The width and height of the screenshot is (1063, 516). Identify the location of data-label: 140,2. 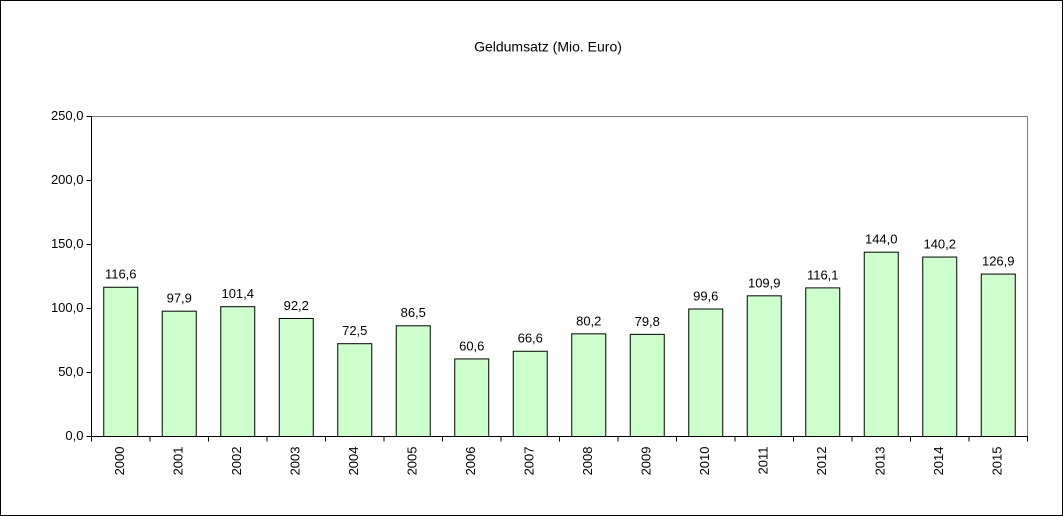
(939, 243).